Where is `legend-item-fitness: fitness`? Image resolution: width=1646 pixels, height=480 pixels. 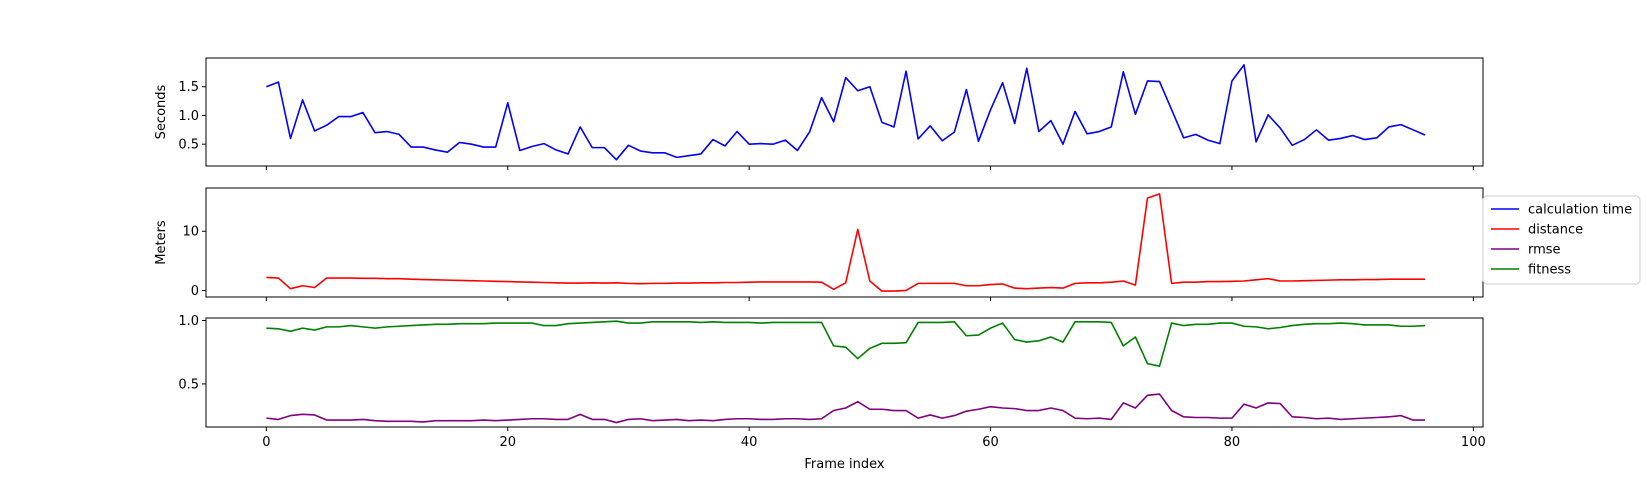
legend-item-fitness: fitness is located at coordinates (1531, 270).